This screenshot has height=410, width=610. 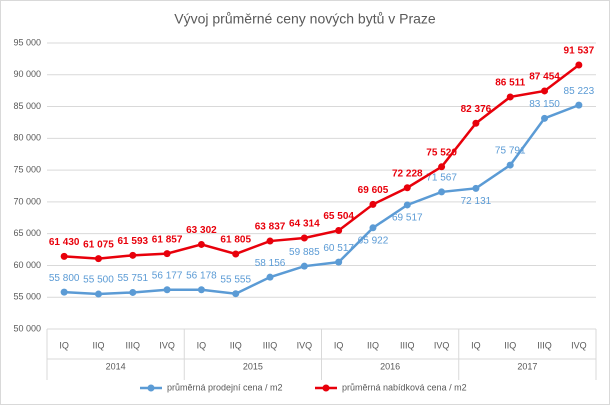 What do you see at coordinates (305, 19) in the screenshot?
I see `chart-title: Vývoj průměrné ceny nových bytů v Praze` at bounding box center [305, 19].